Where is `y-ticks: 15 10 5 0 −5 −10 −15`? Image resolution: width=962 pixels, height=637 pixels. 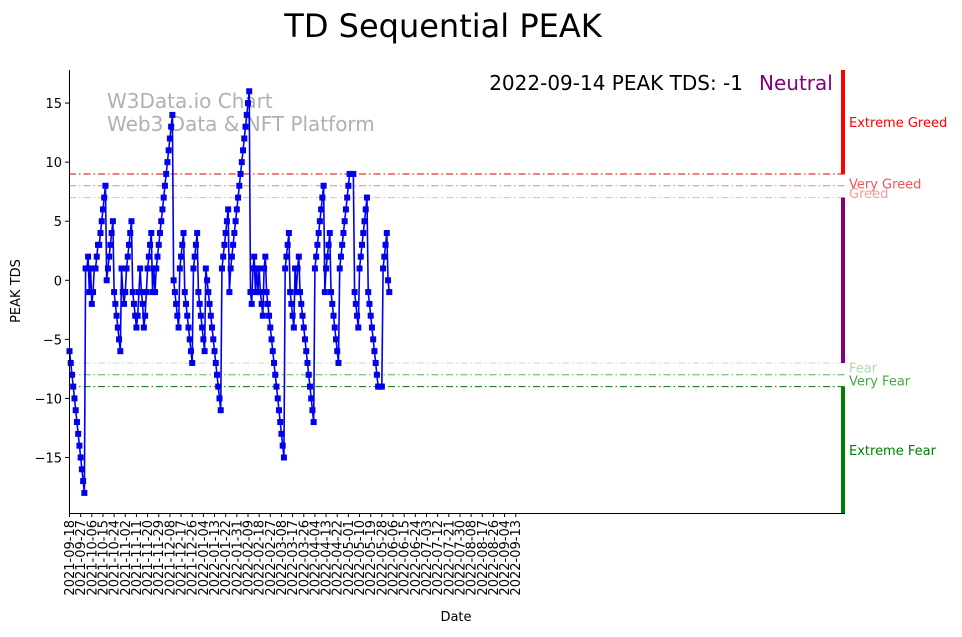
y-ticks: 15 10 5 0 −5 −10 −15 is located at coordinates (52, 281).